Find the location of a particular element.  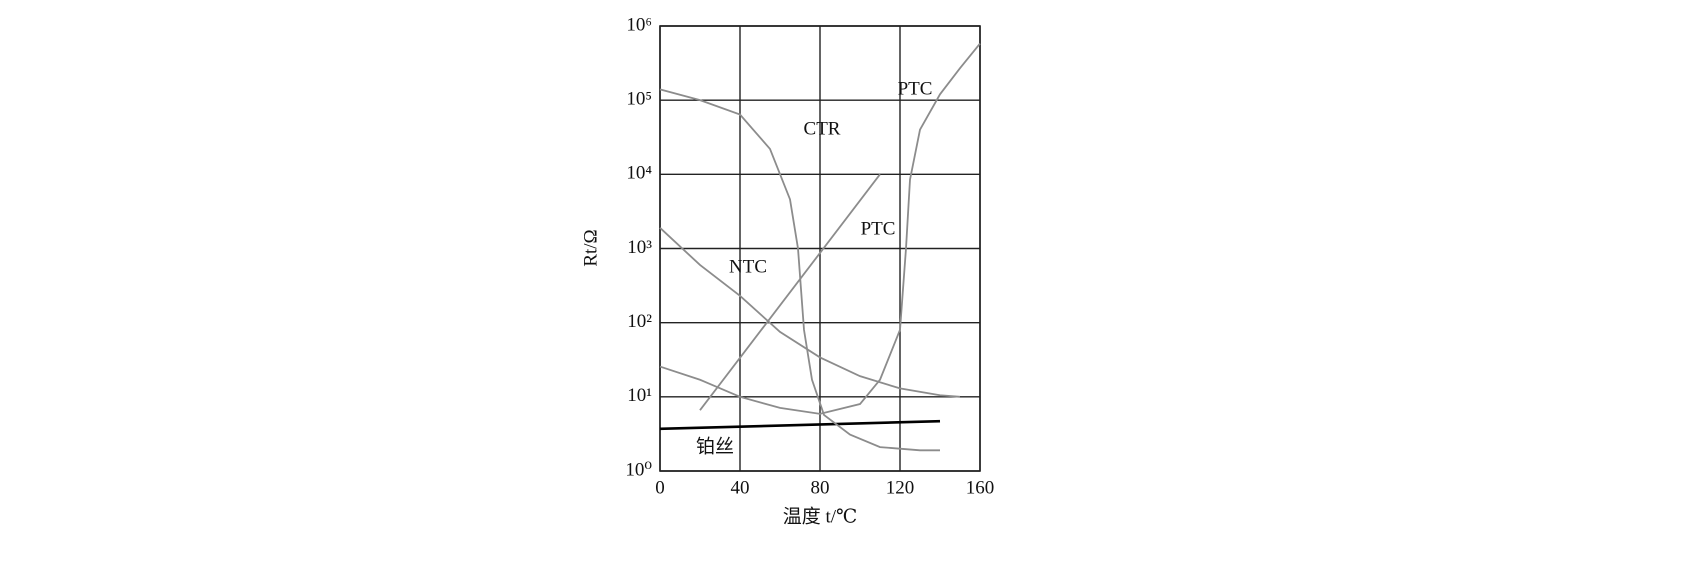

series-label: NTC is located at coordinates (748, 266).